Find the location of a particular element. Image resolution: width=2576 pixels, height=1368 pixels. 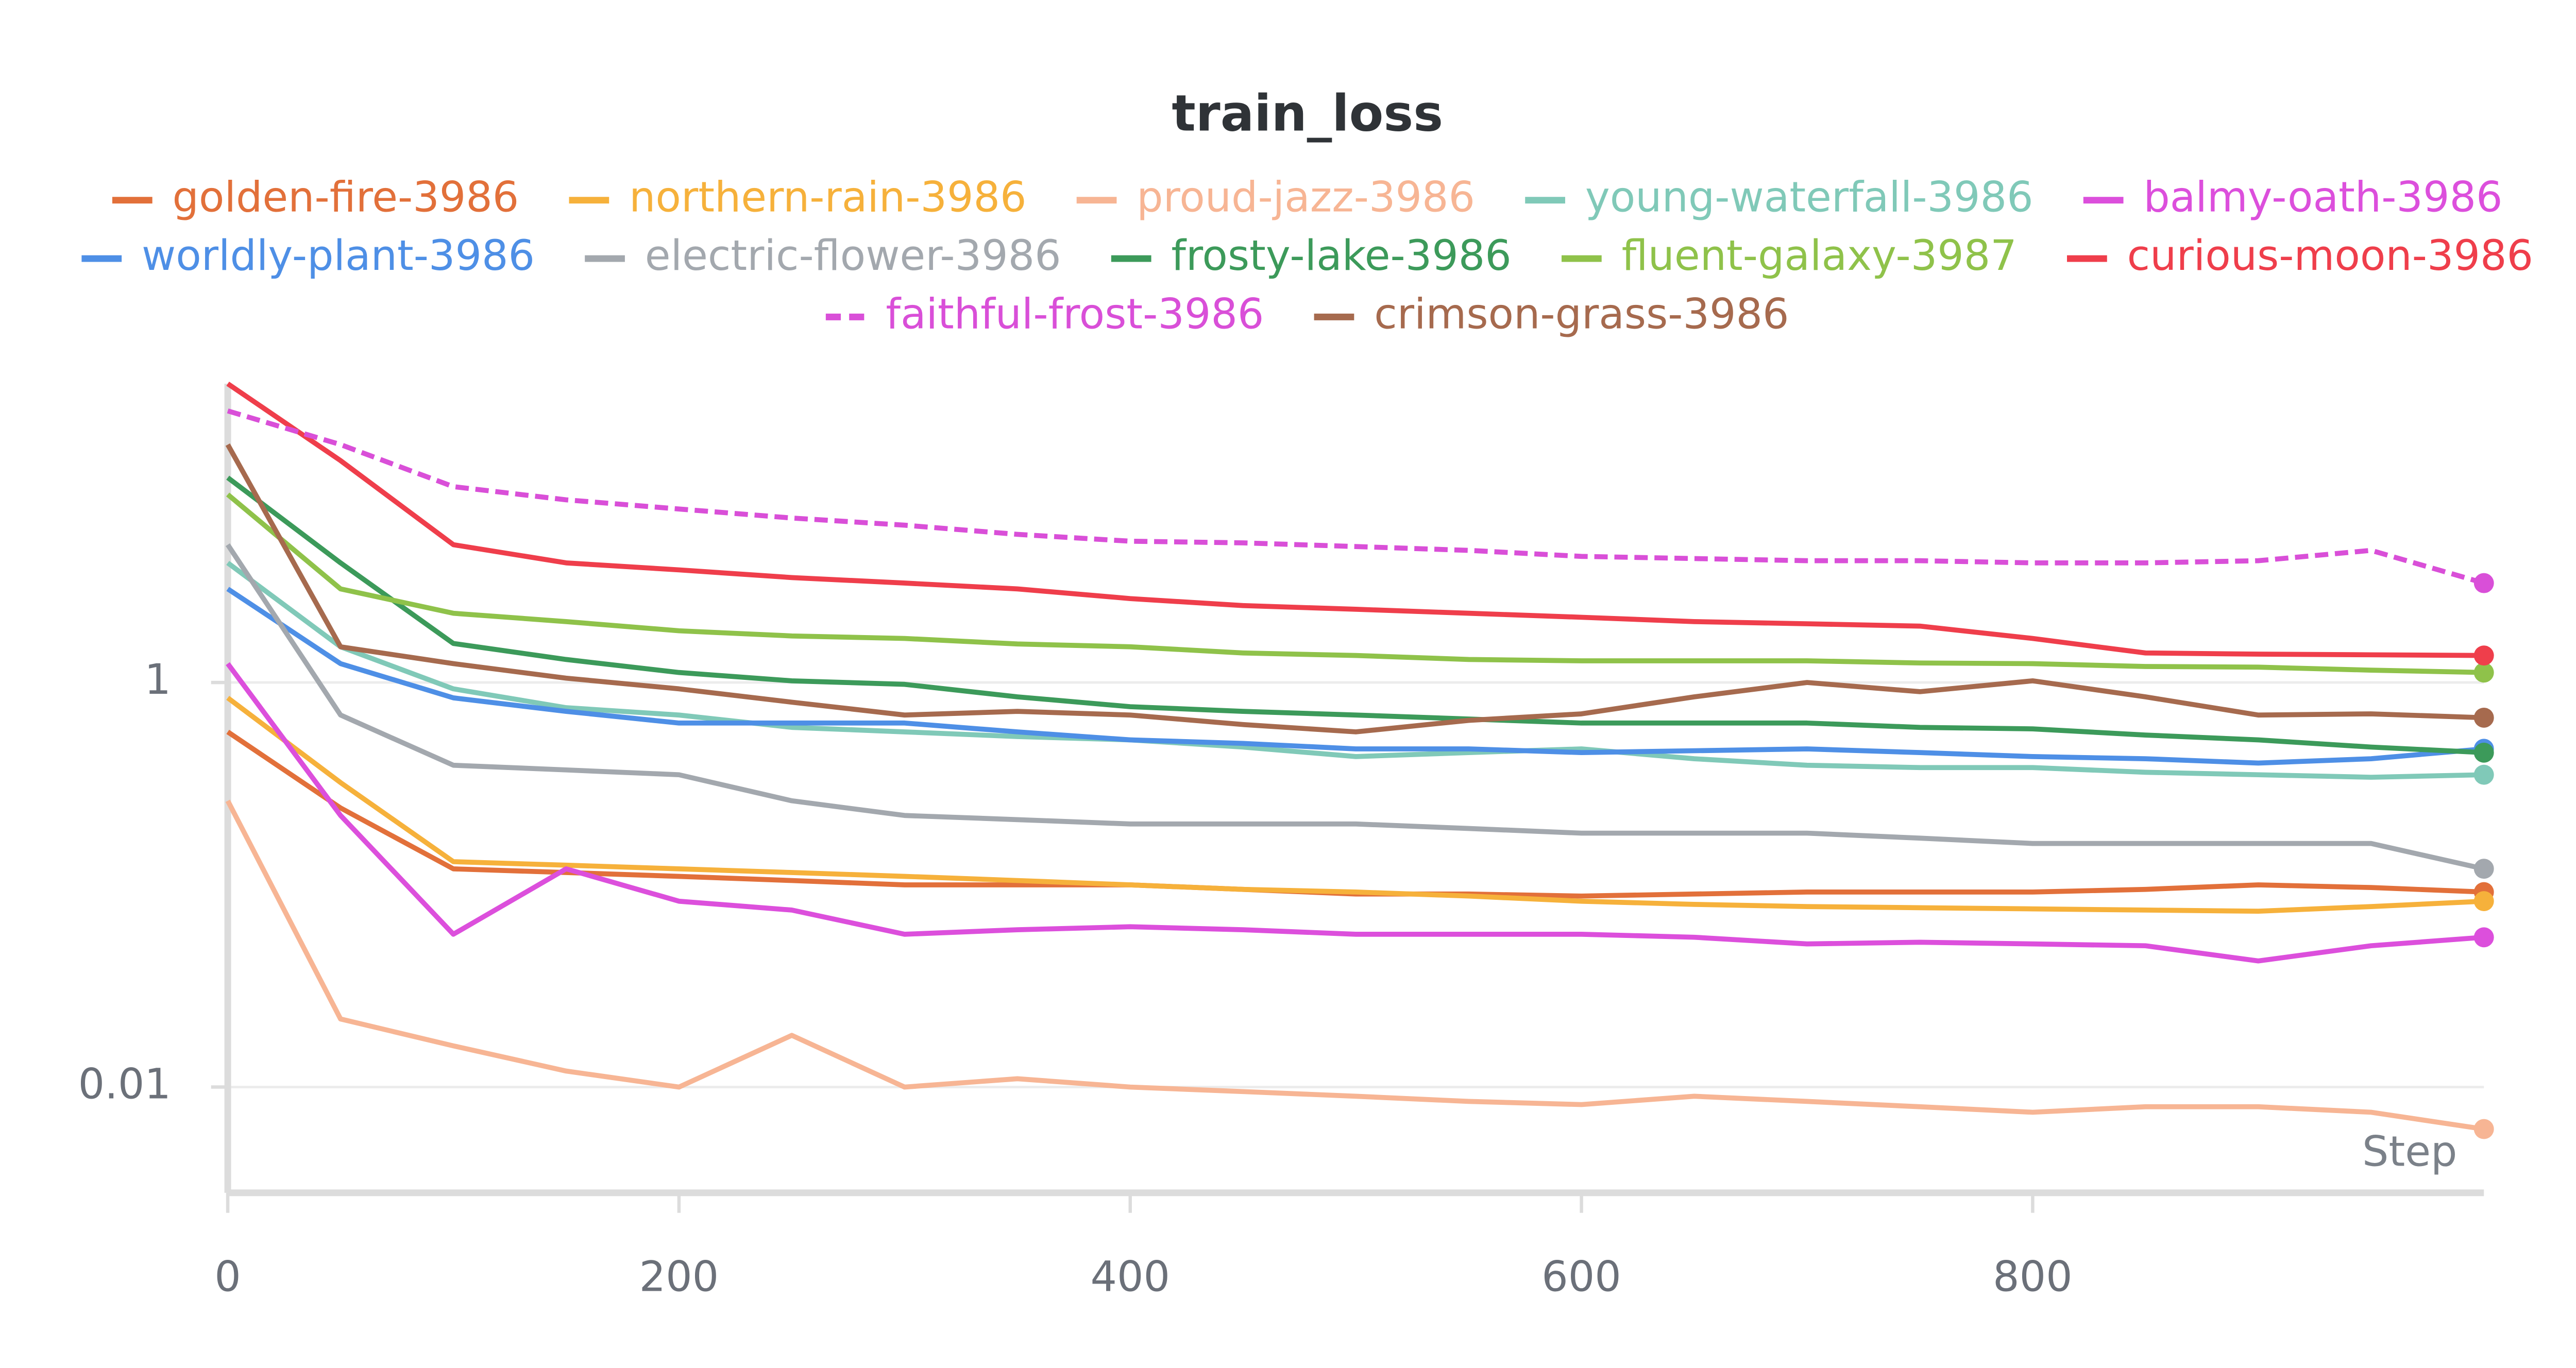

legend-label: balmy-oath-3986 is located at coordinates (2322, 198).